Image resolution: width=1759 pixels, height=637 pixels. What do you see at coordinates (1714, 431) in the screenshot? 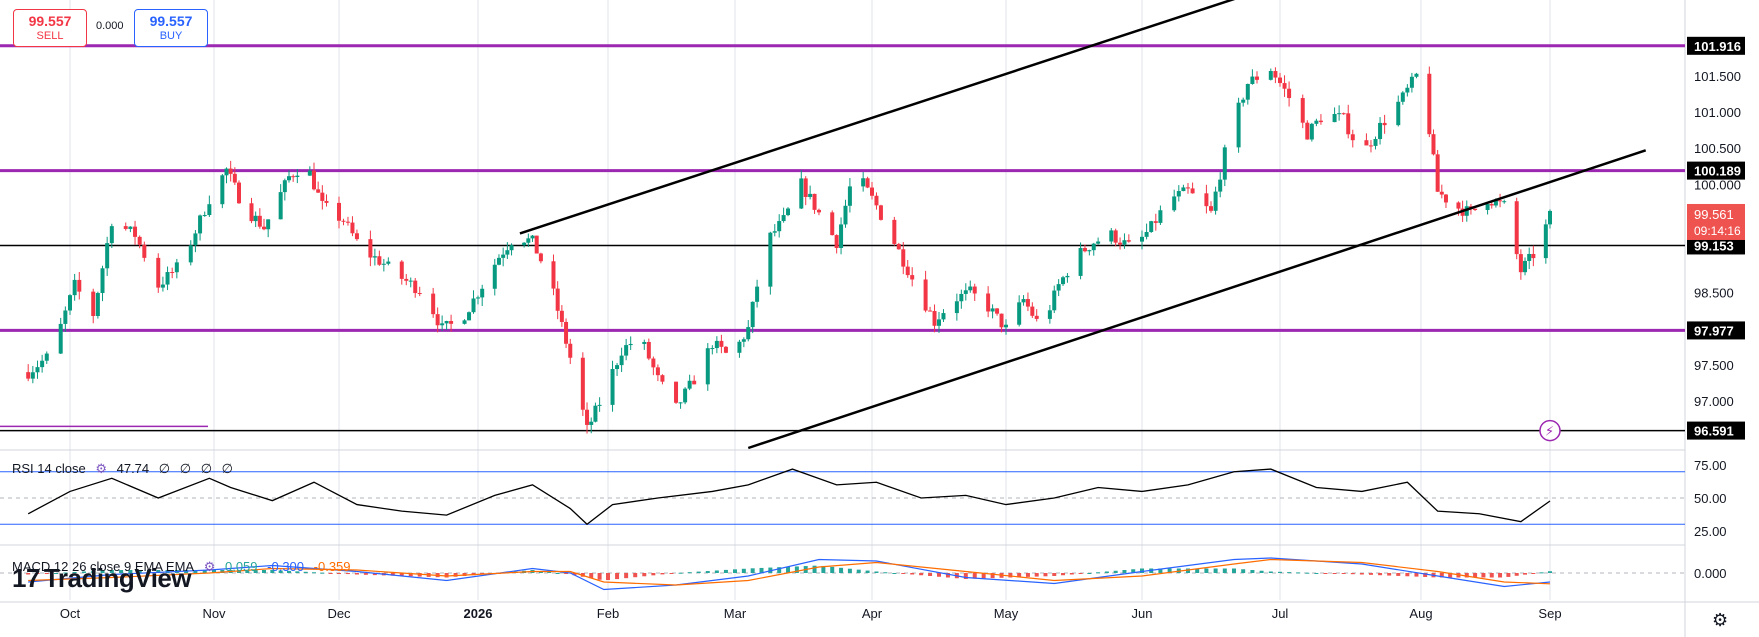
I see `price-level-label: 96.591` at bounding box center [1714, 431].